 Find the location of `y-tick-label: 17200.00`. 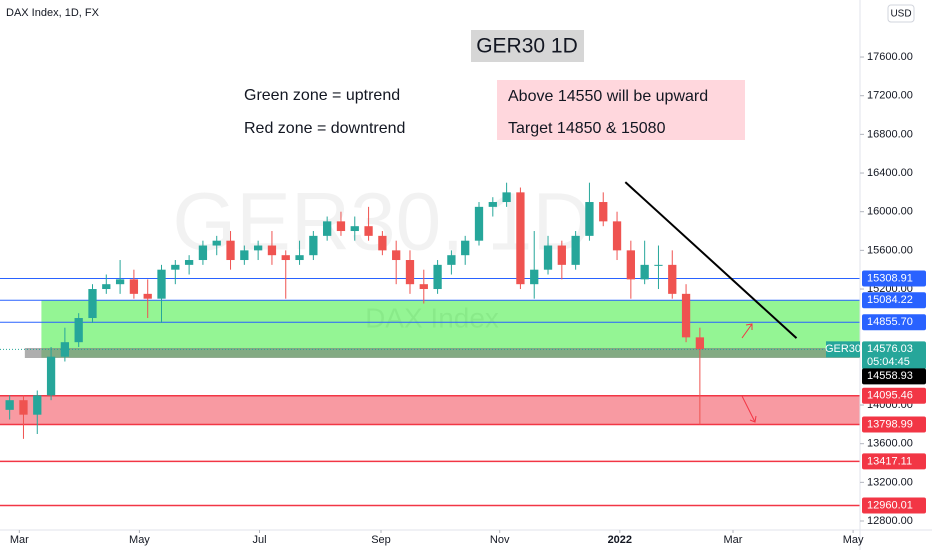

y-tick-label: 17200.00 is located at coordinates (890, 96).